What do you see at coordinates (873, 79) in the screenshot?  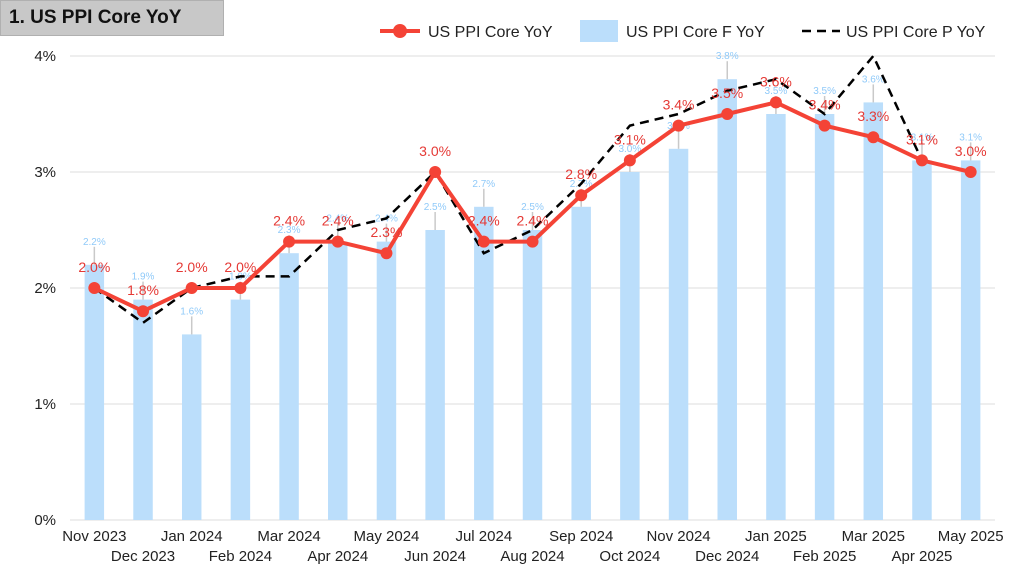 I see `bar-value-label: 3.6%` at bounding box center [873, 79].